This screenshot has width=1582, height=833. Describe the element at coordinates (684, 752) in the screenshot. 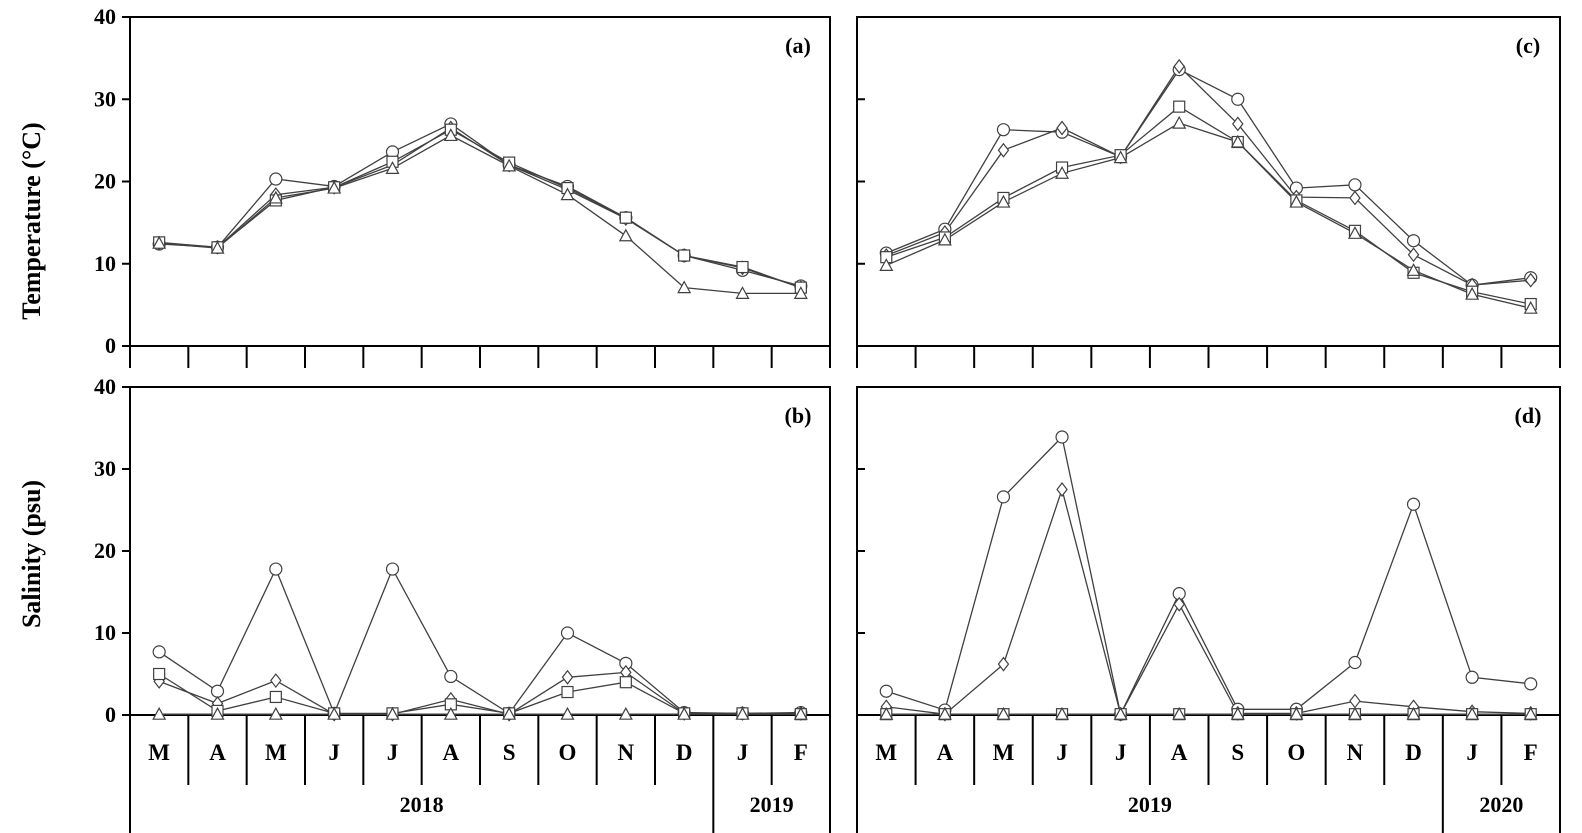

I see `month-label: D` at that location.